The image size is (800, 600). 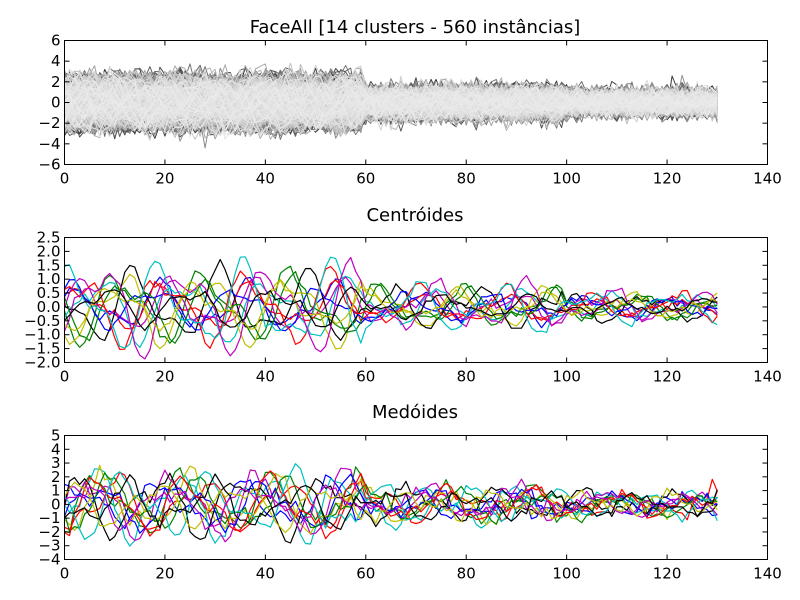 What do you see at coordinates (56, 463) in the screenshot?
I see `y-tick-label: 3` at bounding box center [56, 463].